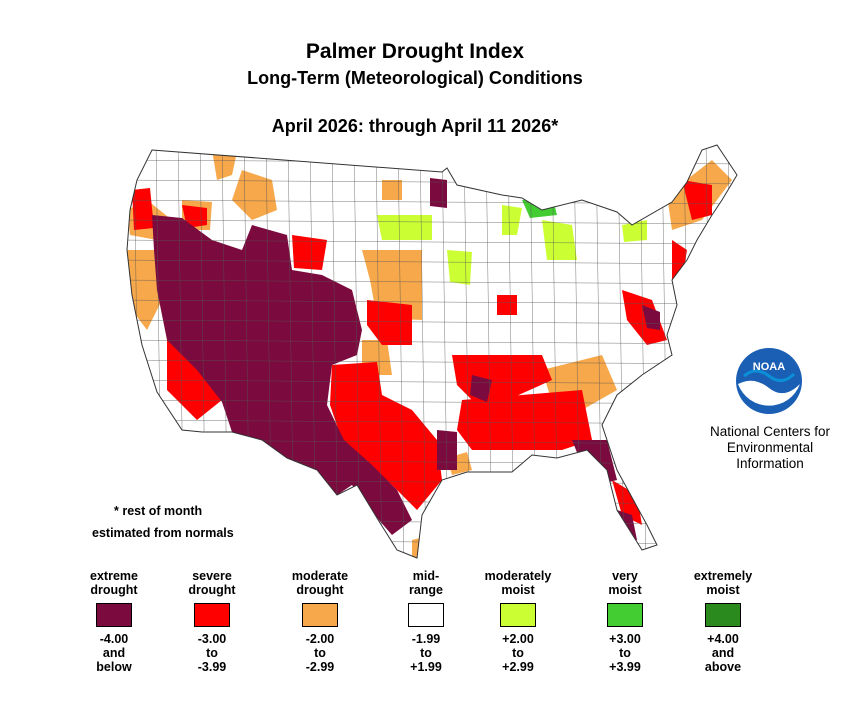 The height and width of the screenshot is (706, 860). Describe the element at coordinates (282, 375) in the screenshot. I see `extreme-region-west` at that location.